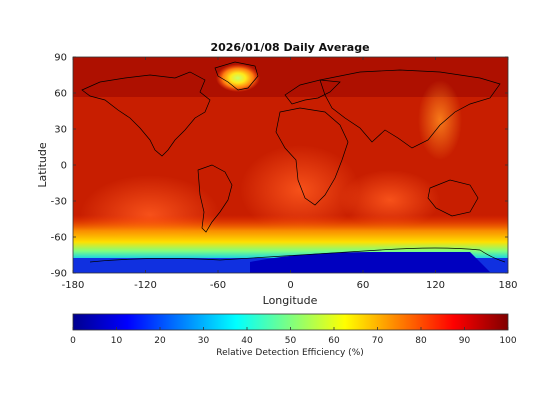 This screenshot has height=420, width=560. What do you see at coordinates (73, 285) in the screenshot?
I see `x-tick-label: -180` at bounding box center [73, 285].